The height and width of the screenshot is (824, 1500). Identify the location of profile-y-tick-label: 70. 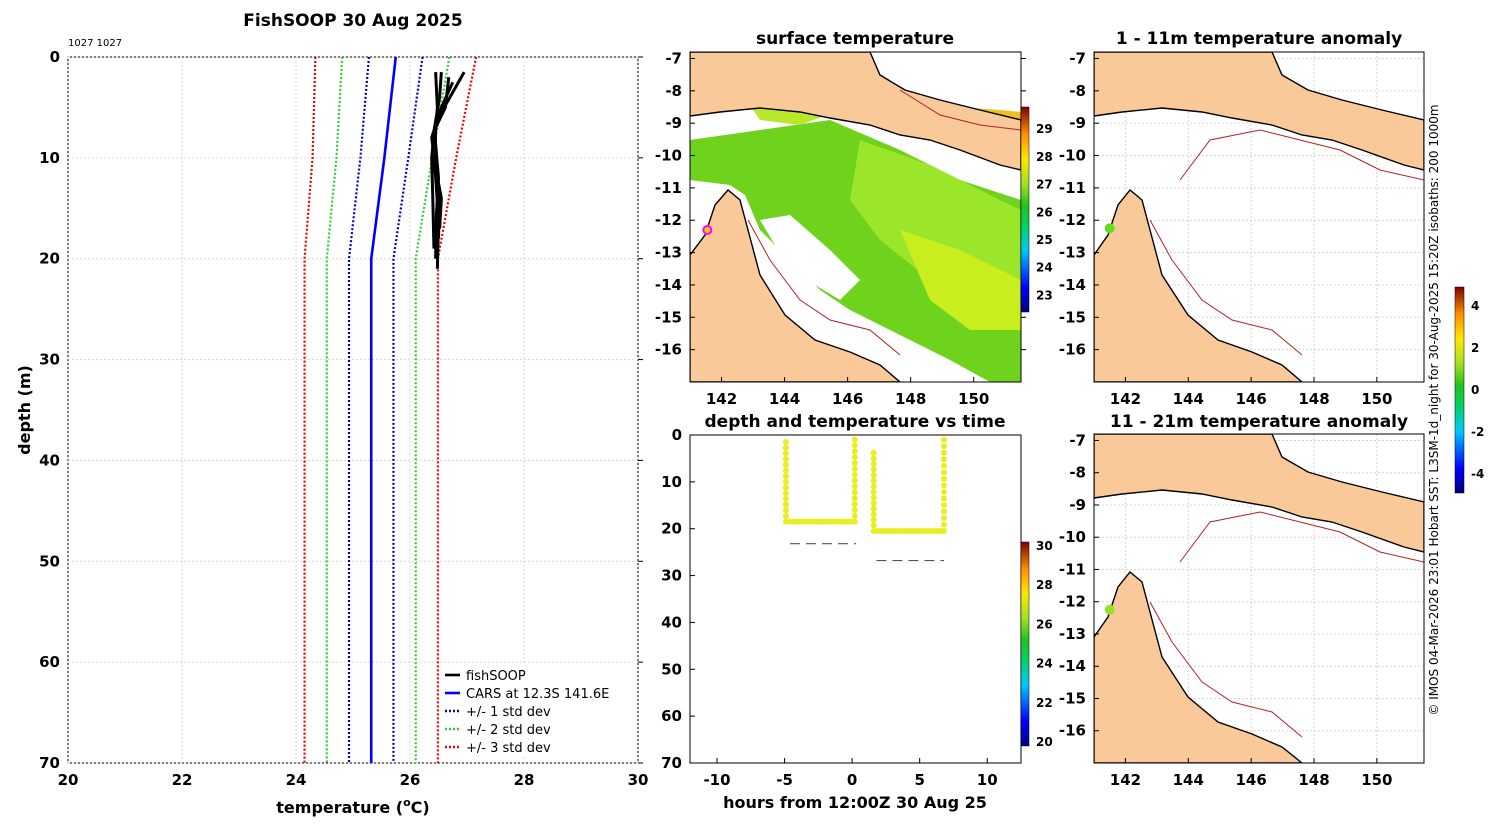
(49, 763).